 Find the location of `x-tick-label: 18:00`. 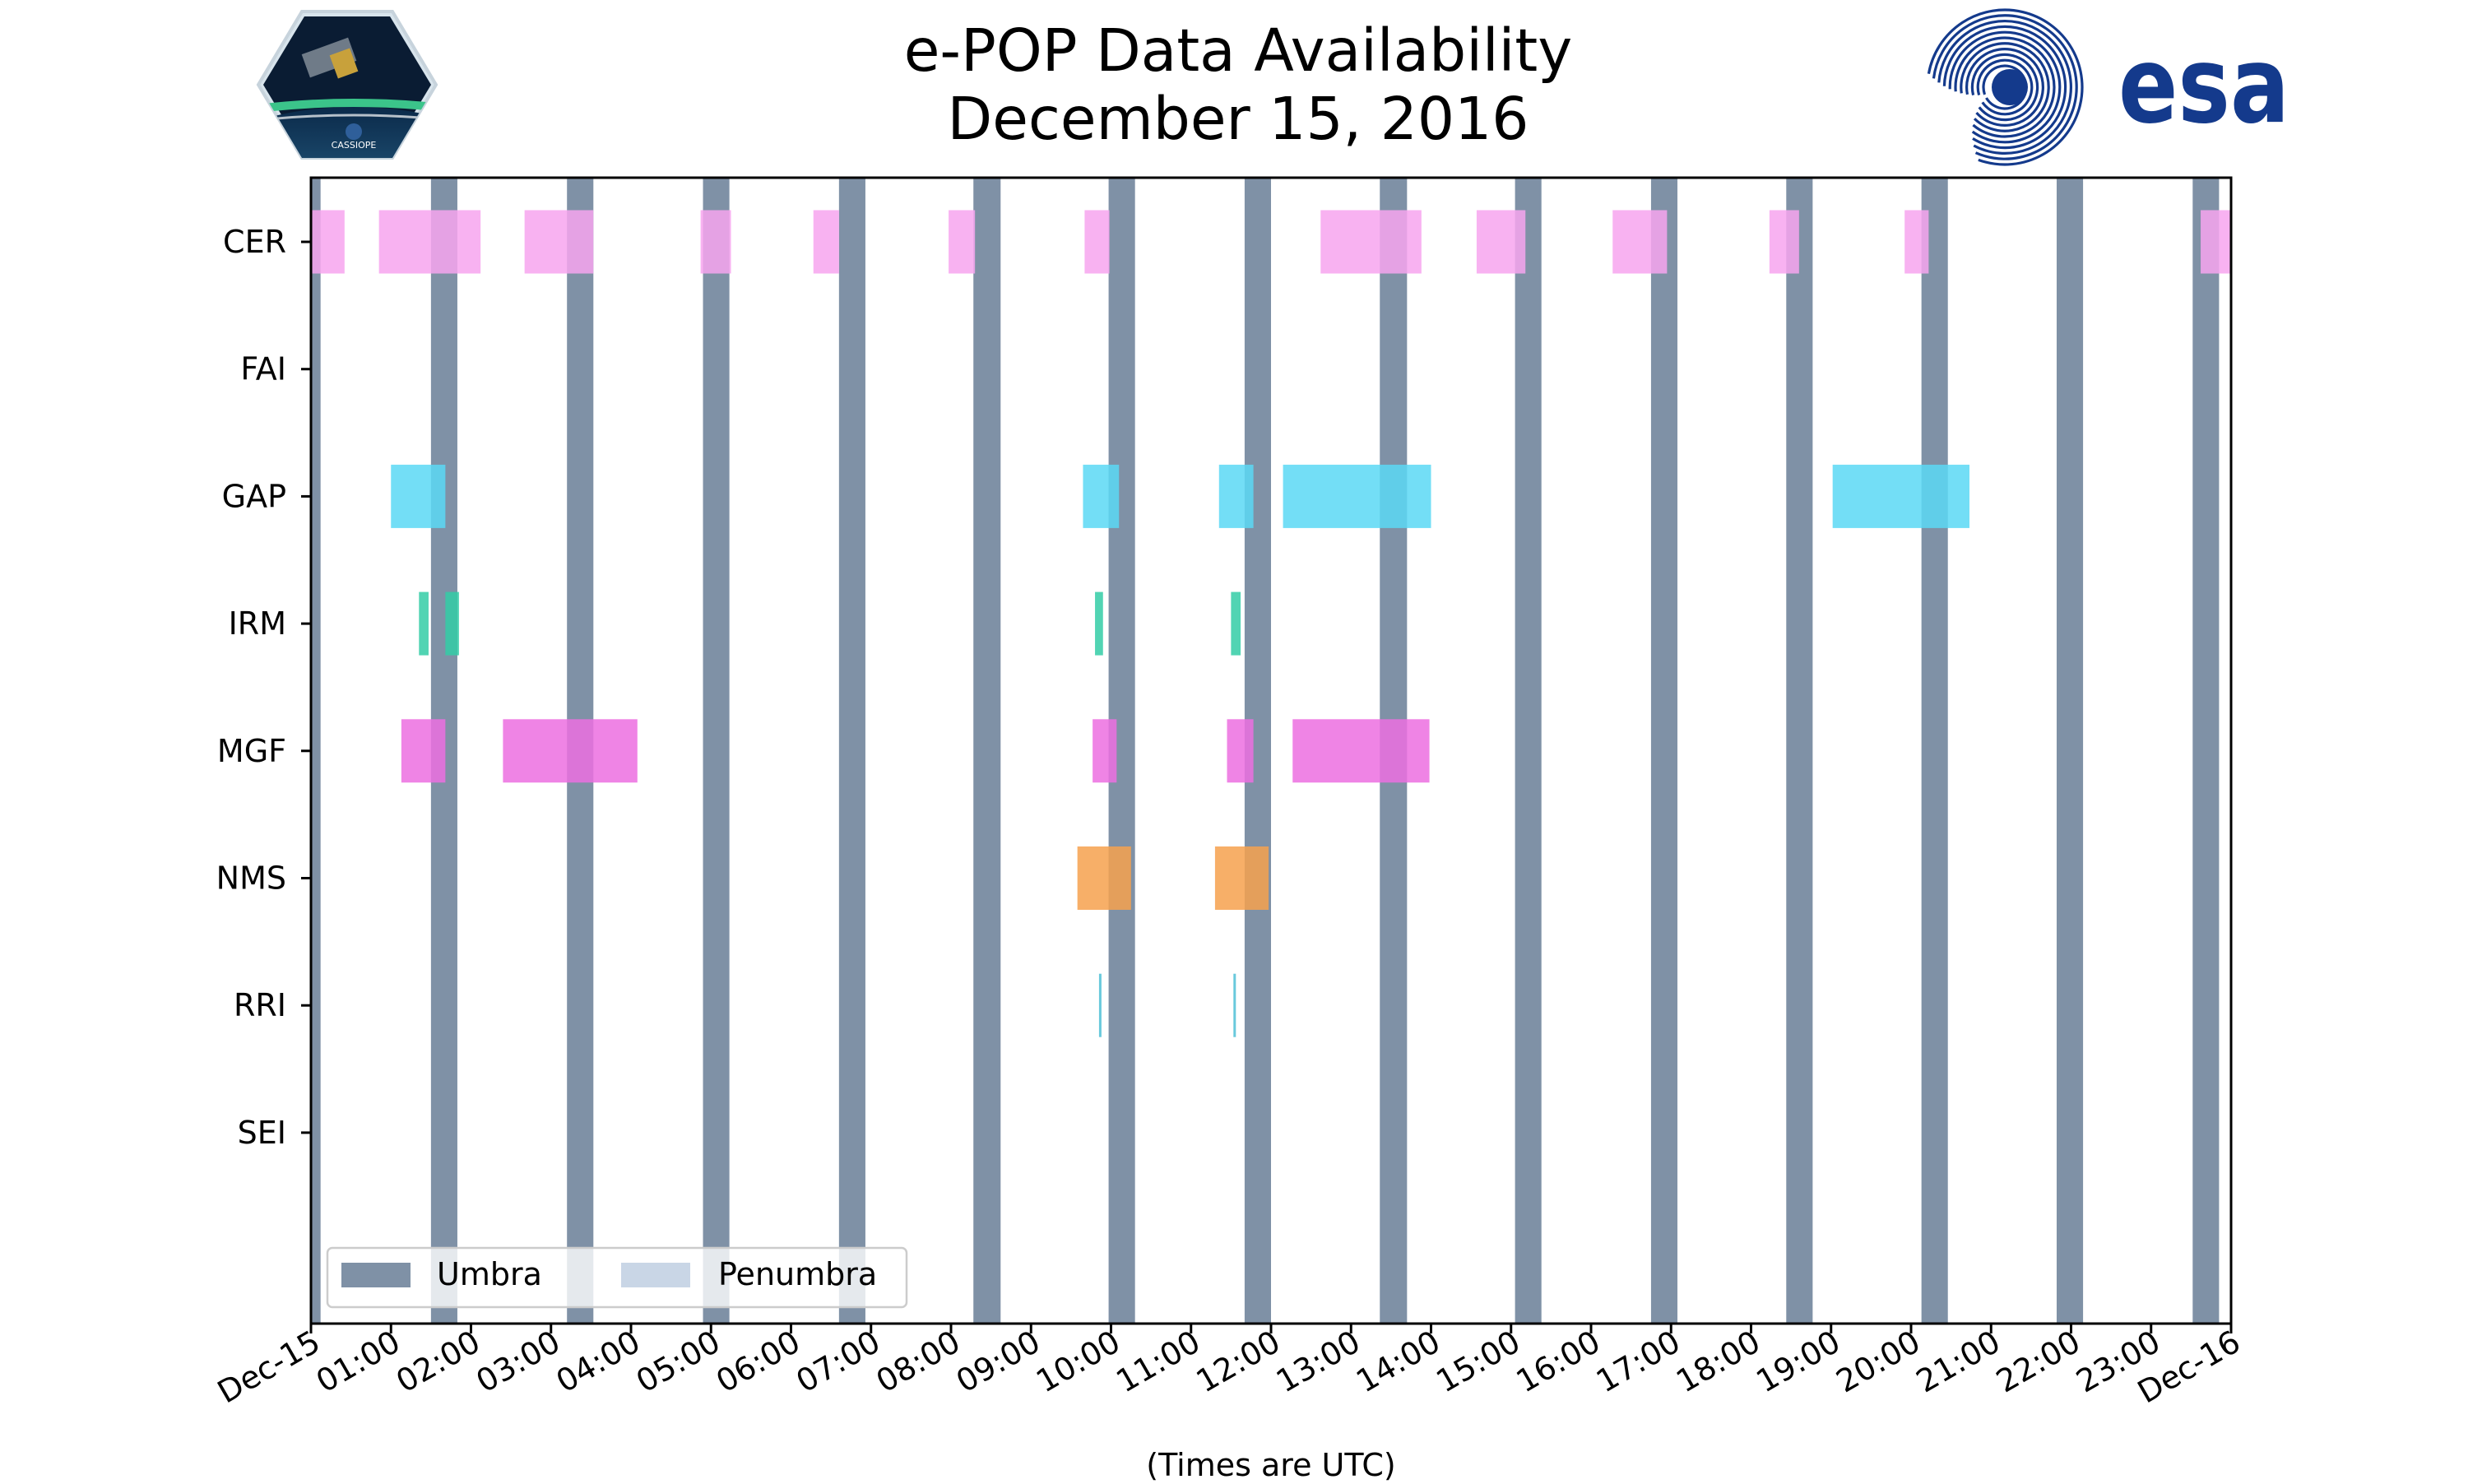

x-tick-label: 18:00 is located at coordinates (1718, 1362).